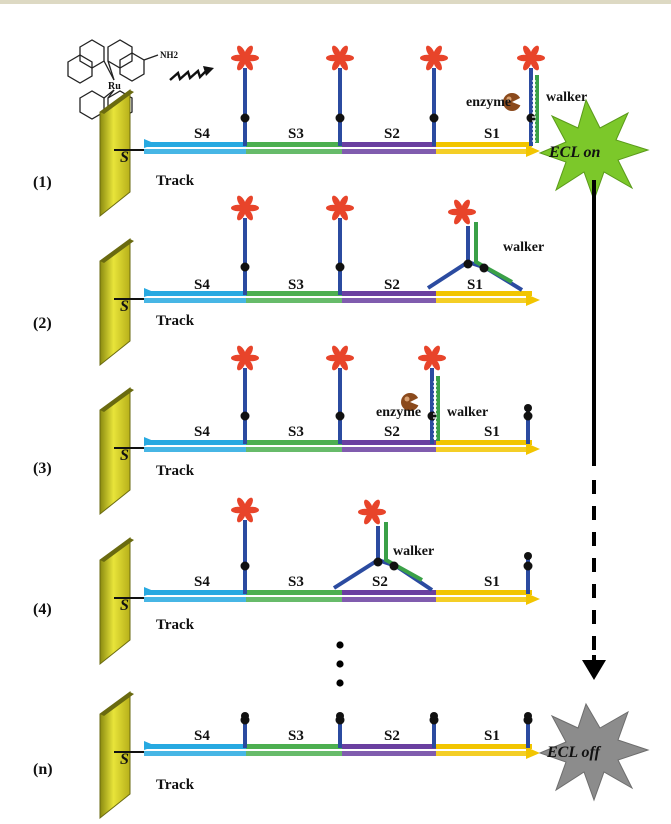 This screenshot has width=671, height=824. What do you see at coordinates (191, 74) in the screenshot?
I see `lightning-arrow-icon` at bounding box center [191, 74].